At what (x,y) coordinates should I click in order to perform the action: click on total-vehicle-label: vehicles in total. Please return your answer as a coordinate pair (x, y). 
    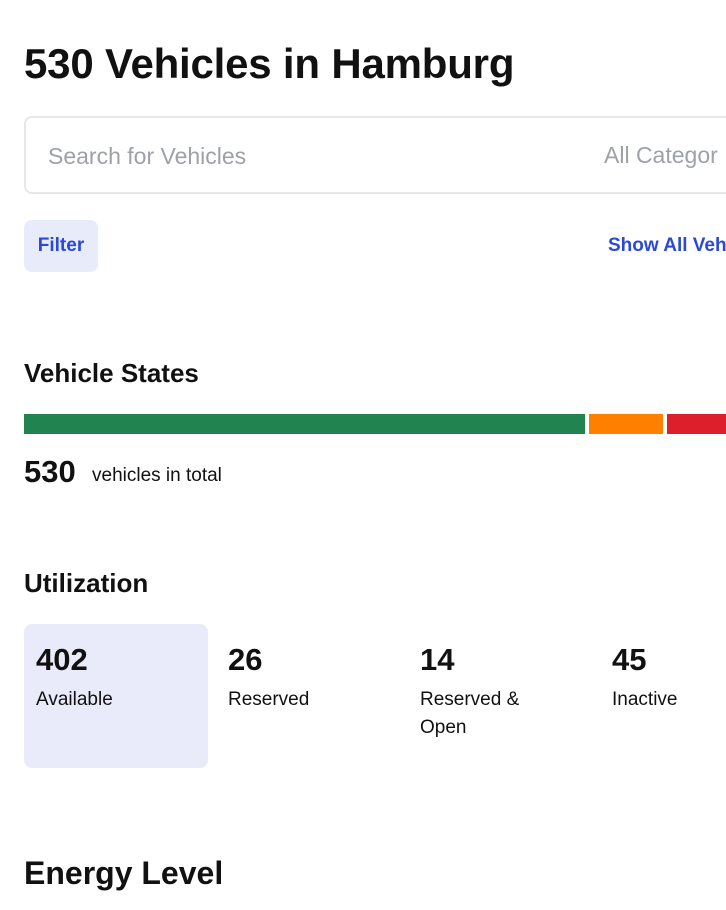
    Looking at the image, I should click on (157, 475).